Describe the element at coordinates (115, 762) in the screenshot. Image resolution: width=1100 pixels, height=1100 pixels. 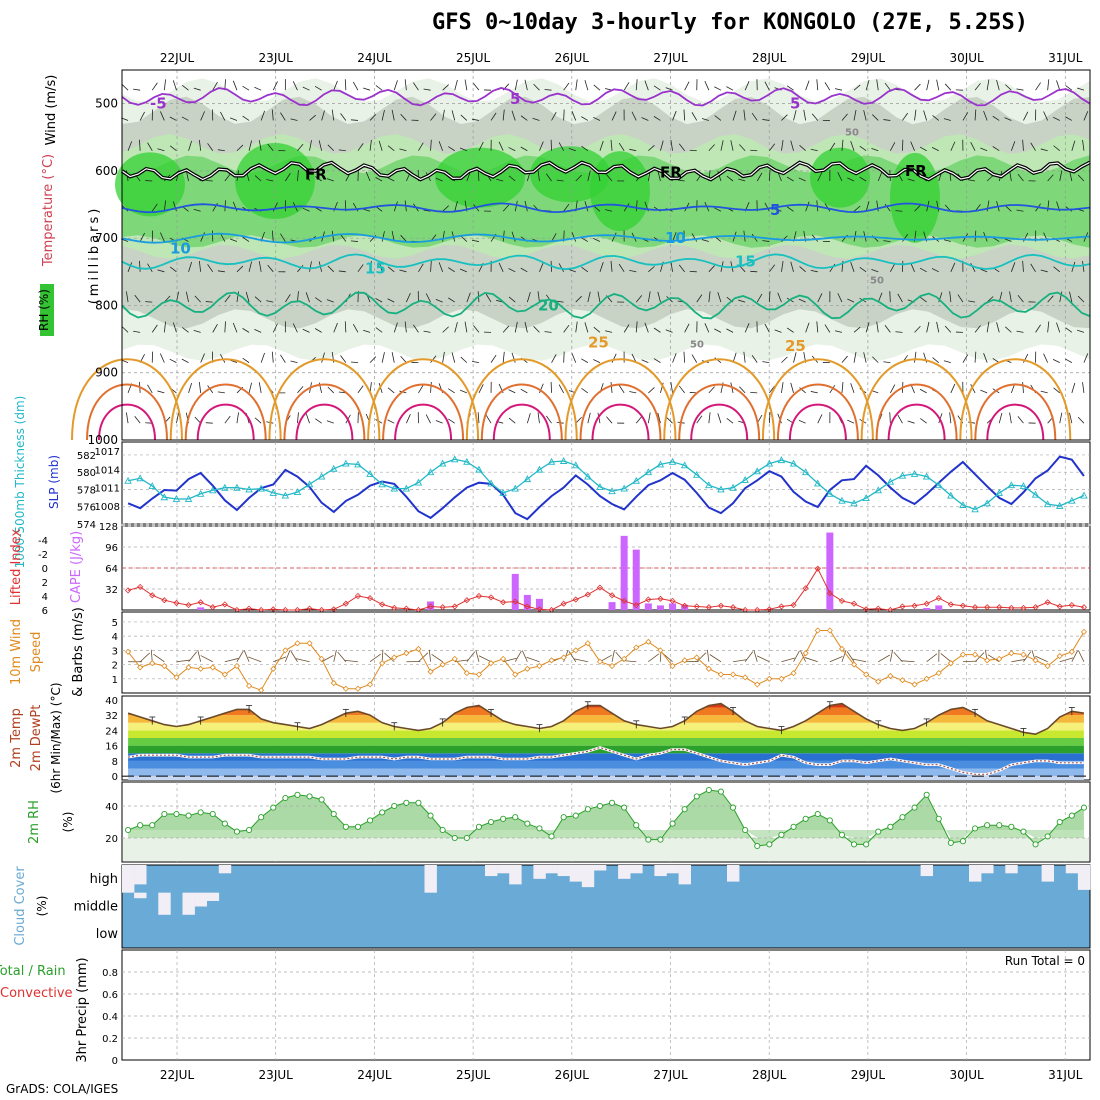
I see `axis-tick-label: 8` at that location.